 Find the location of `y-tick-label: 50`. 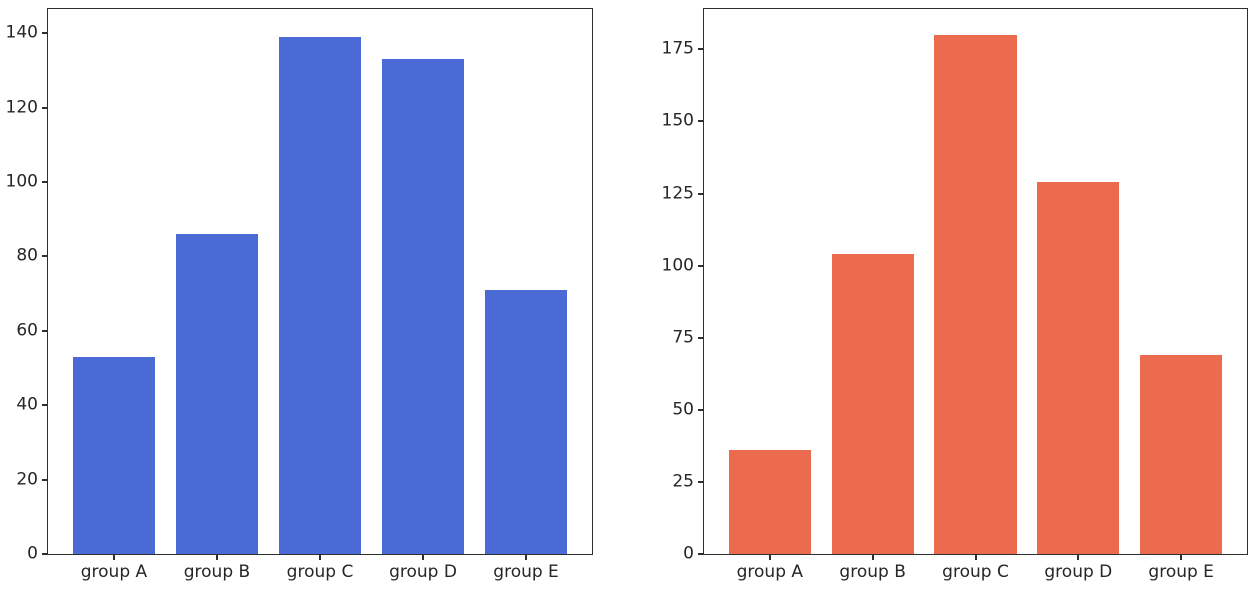

y-tick-label: 50 is located at coordinates (683, 409).